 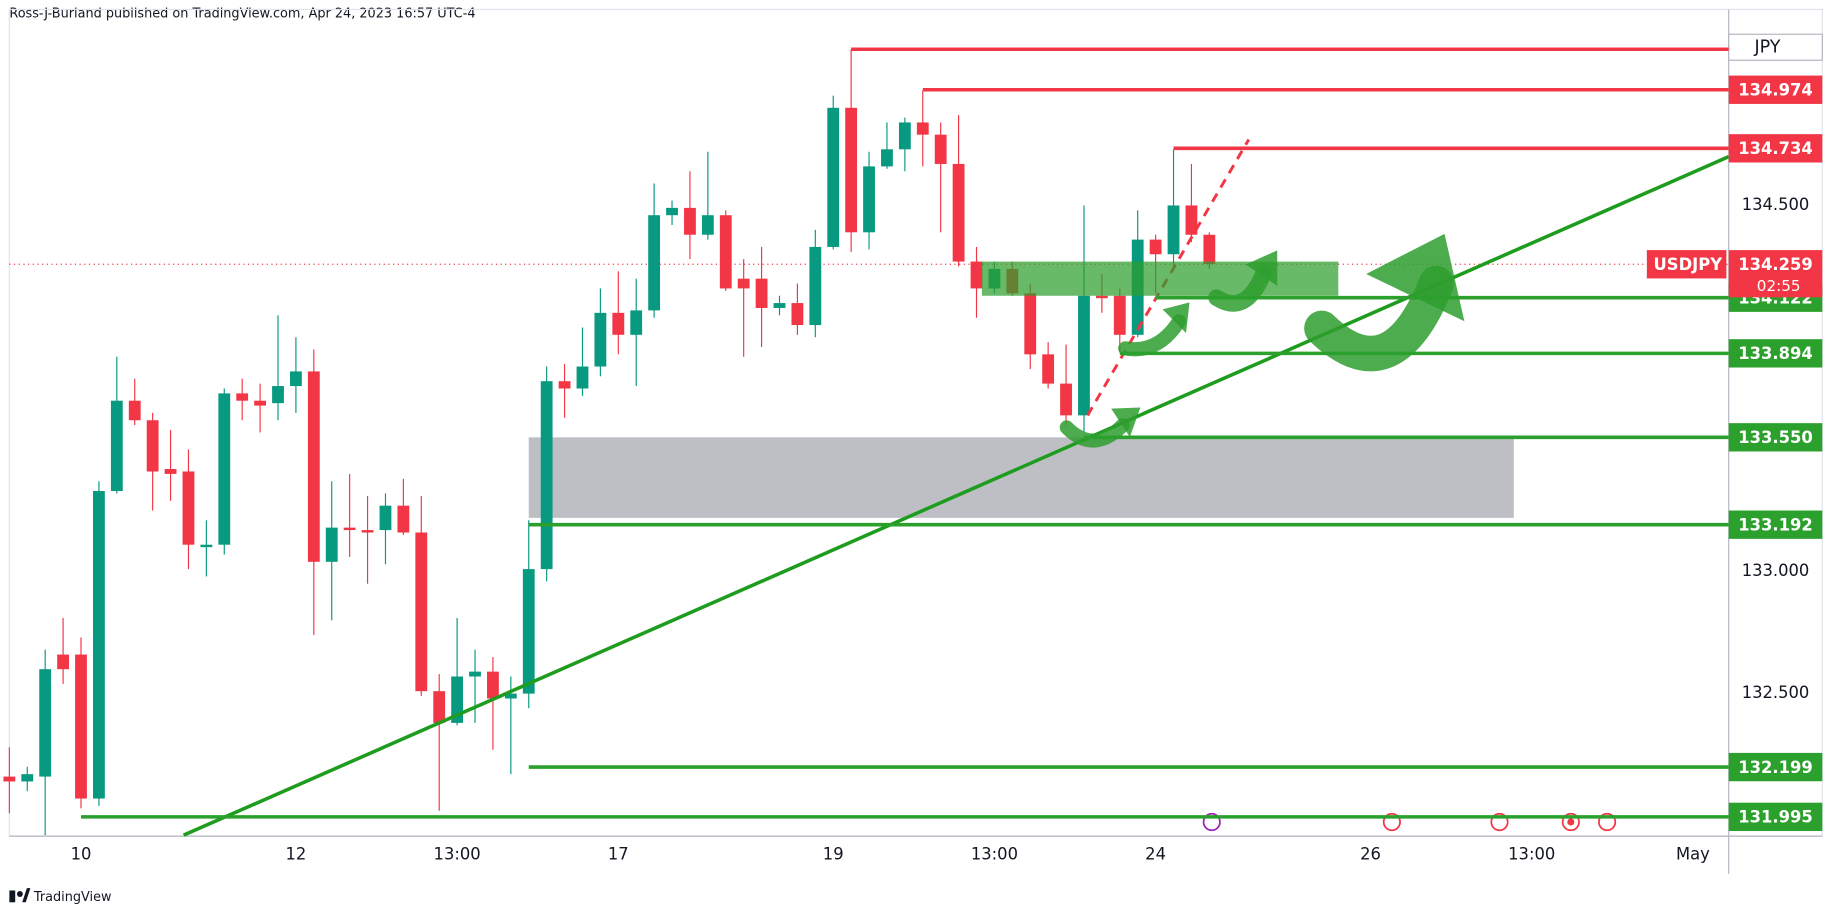 I want to click on level-tag-label: 134.734, so click(x=1775, y=148).